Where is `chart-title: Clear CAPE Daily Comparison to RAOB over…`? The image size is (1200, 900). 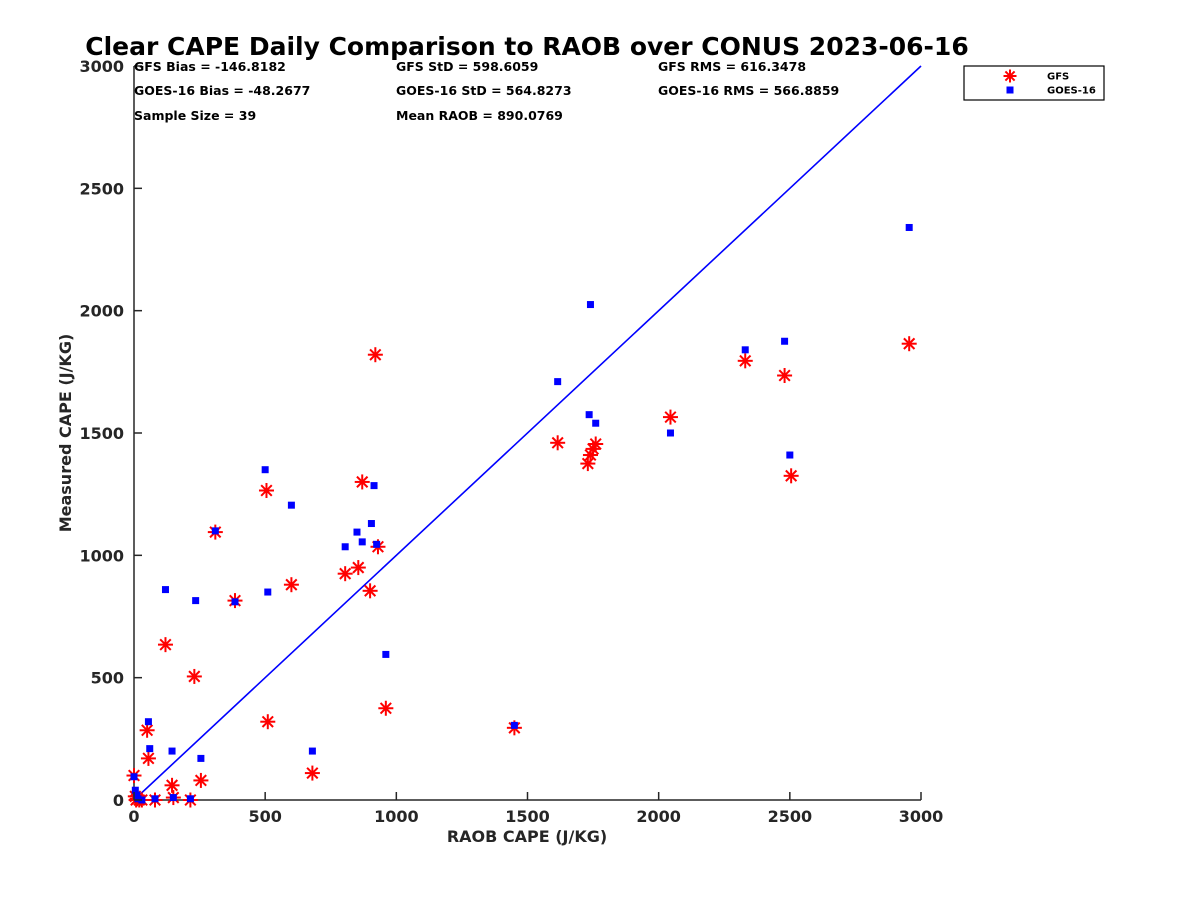
chart-title: Clear CAPE Daily Comparison to RAOB over… is located at coordinates (526, 46).